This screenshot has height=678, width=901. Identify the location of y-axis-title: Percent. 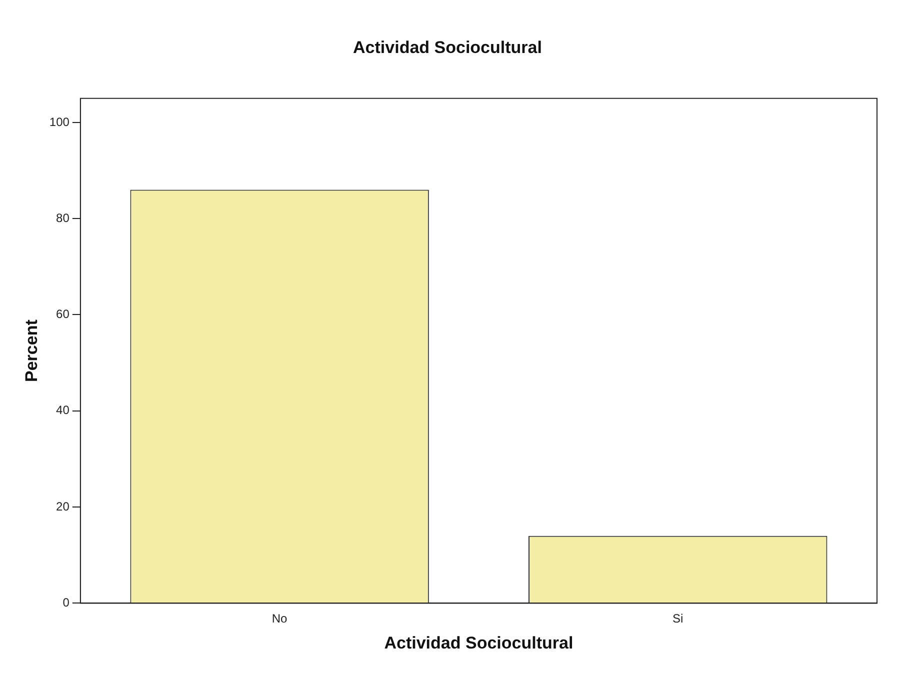
(31, 350).